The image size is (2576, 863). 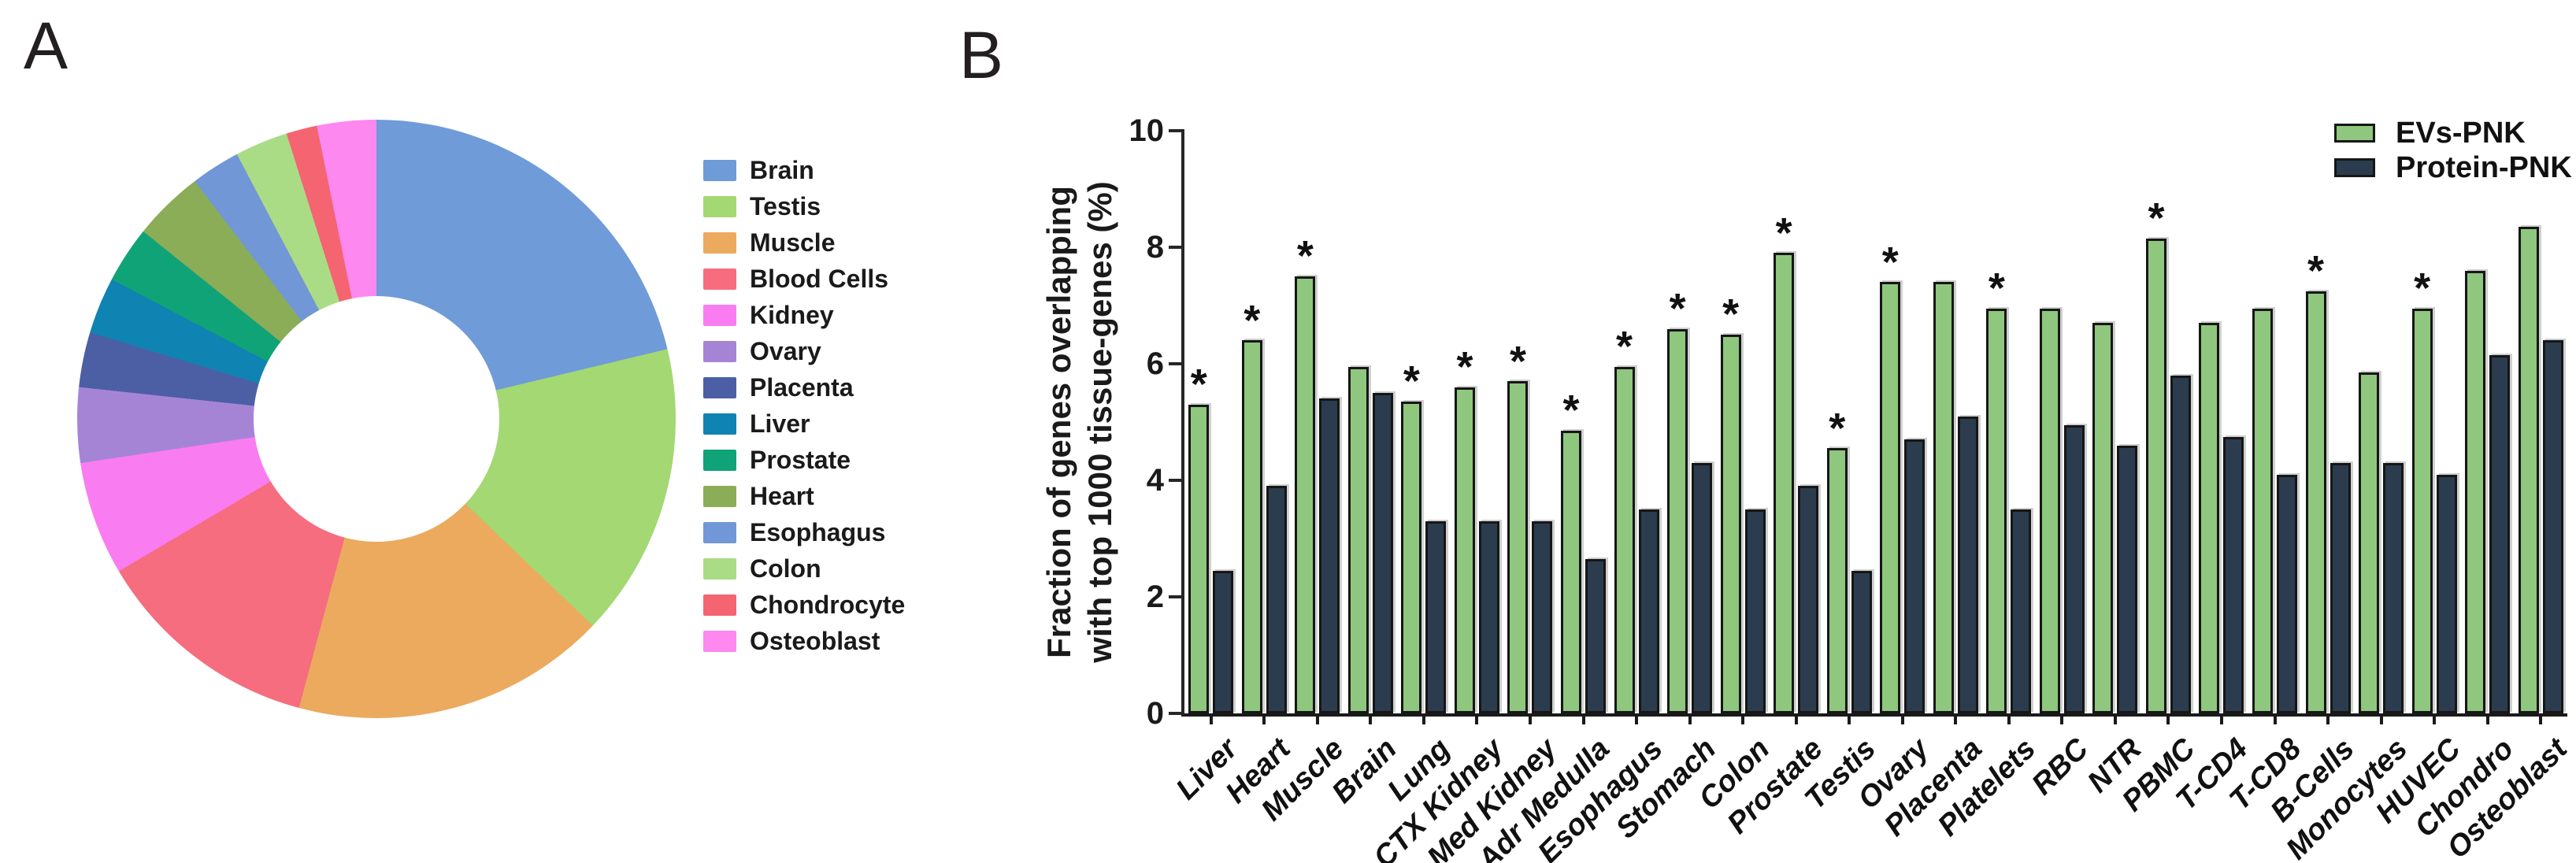 I want to click on bar-group-ntr: NTR, so click(x=2114, y=465).